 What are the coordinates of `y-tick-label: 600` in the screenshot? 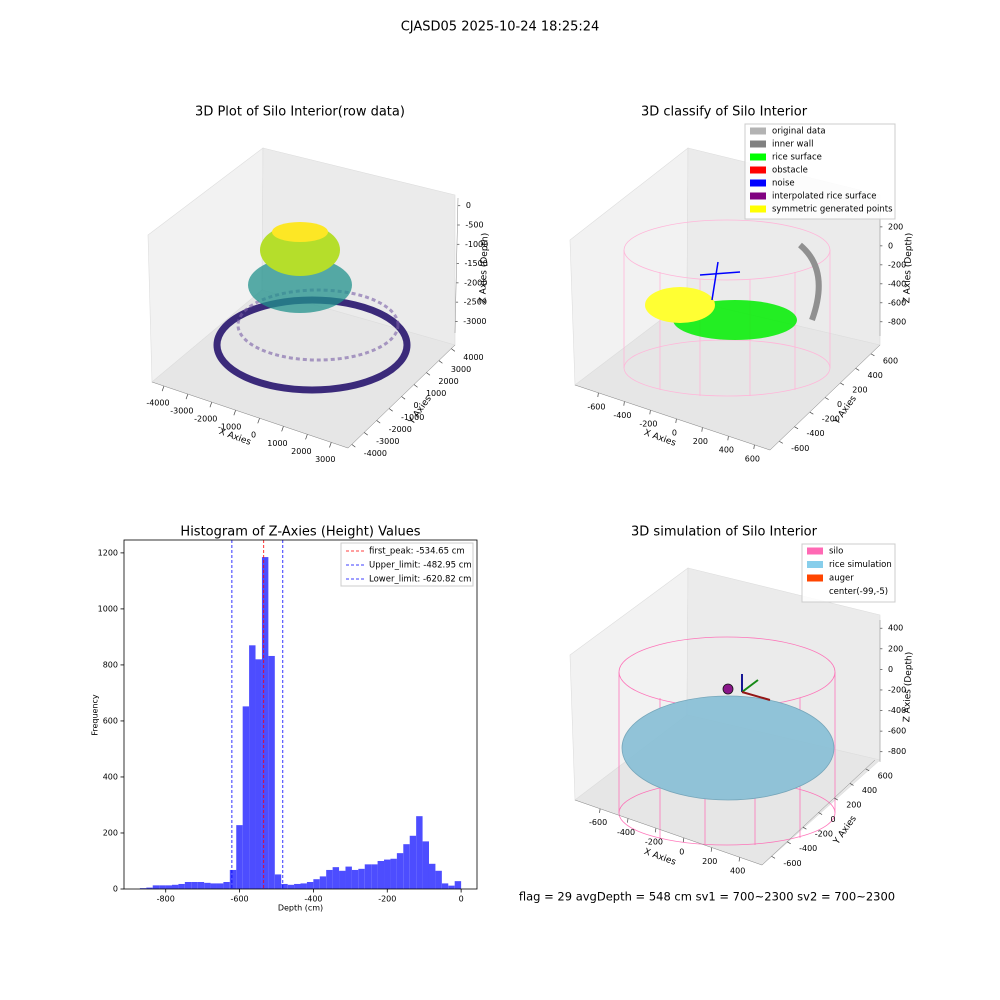 It's located at (890, 360).